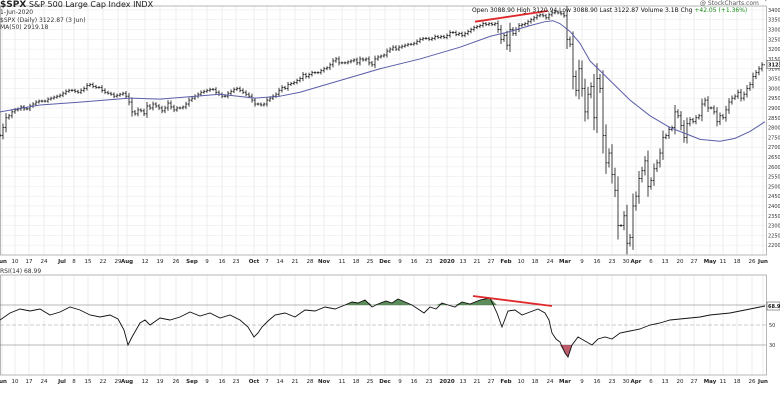 The height and width of the screenshot is (404, 780). Describe the element at coordinates (13, 5) in the screenshot. I see `symbol: $SPX` at that location.